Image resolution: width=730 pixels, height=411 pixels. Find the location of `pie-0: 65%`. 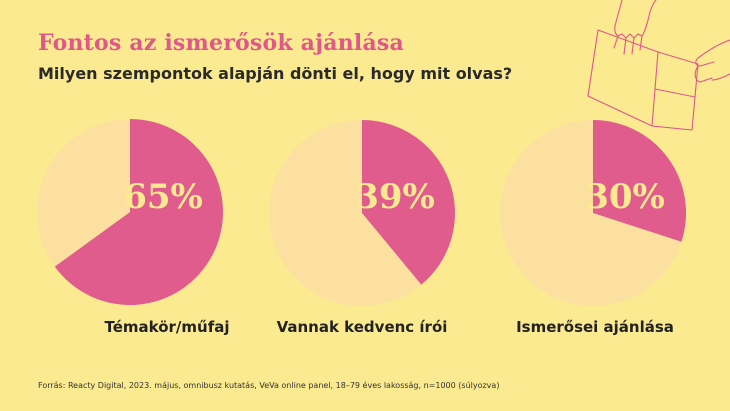

pie-0: 65% is located at coordinates (130, 212).